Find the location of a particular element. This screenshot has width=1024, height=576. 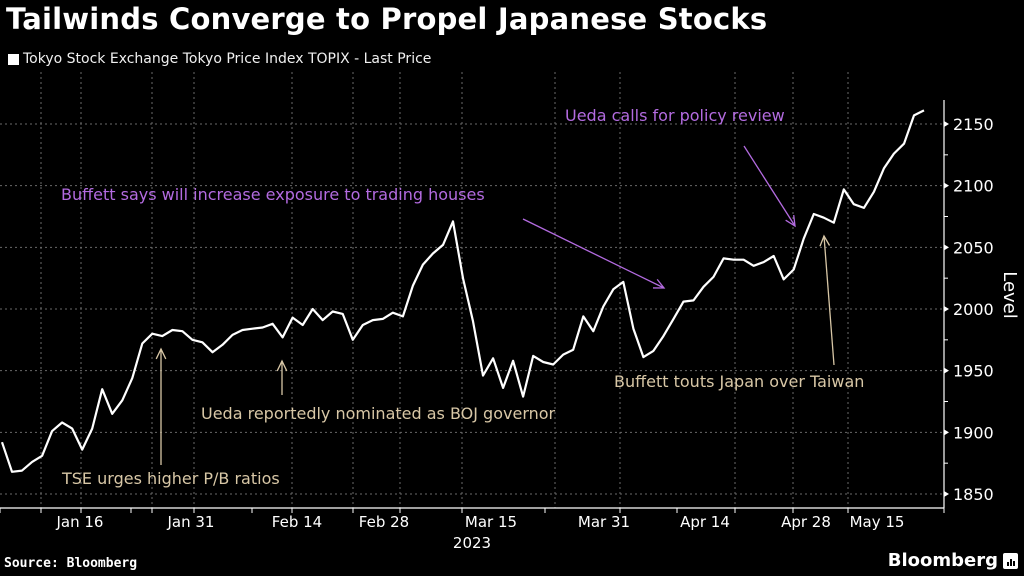

y-tick-label: 2050 is located at coordinates (973, 247).